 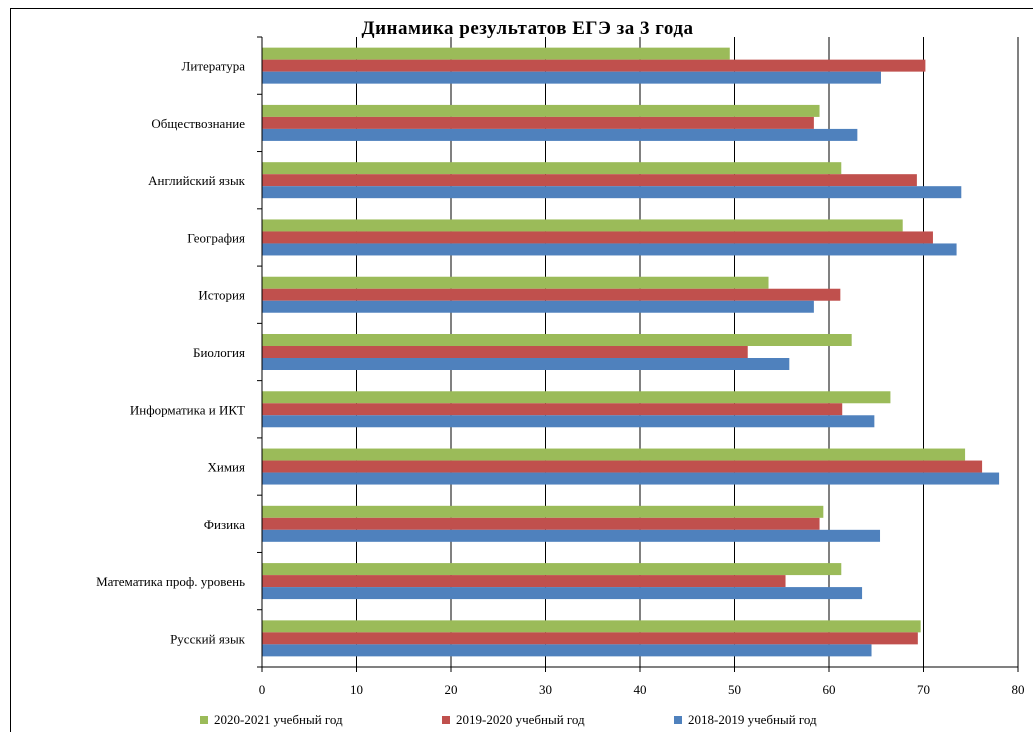 I want to click on x-tick-label-20: 20, so click(x=451, y=689).